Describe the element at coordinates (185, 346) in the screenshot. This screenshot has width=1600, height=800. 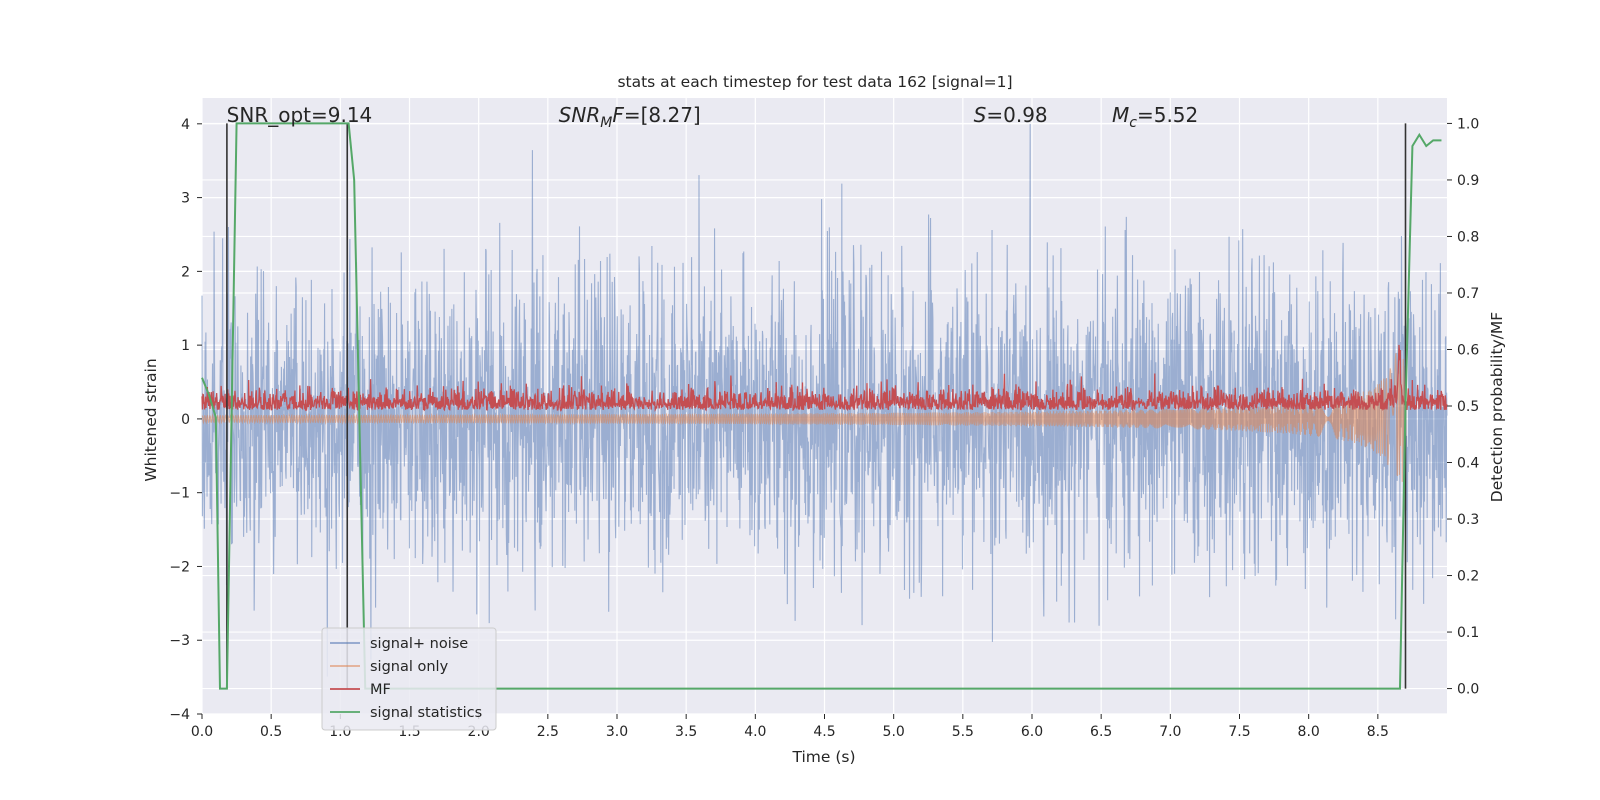
I see `y-tick-label: 1` at that location.